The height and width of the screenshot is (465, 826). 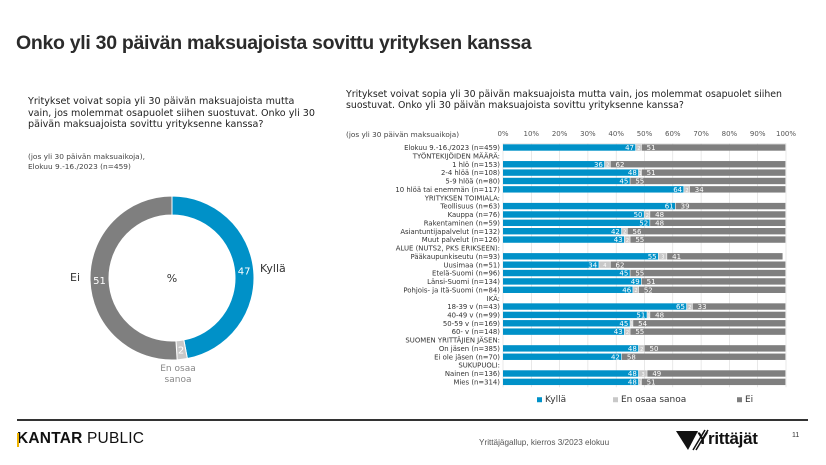 I want to click on data-label-ei: 55, so click(x=639, y=240).